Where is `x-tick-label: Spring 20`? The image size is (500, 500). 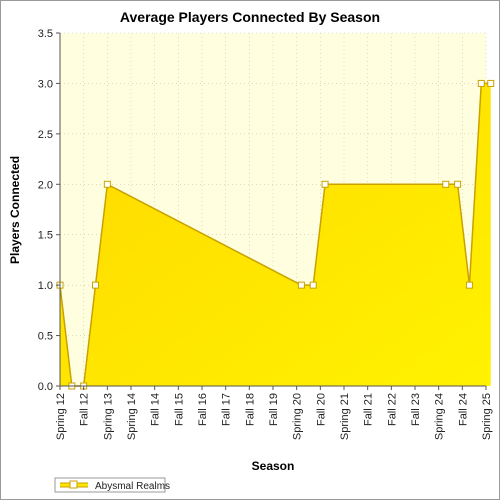 x-tick-label: Spring 20 is located at coordinates (298, 416).